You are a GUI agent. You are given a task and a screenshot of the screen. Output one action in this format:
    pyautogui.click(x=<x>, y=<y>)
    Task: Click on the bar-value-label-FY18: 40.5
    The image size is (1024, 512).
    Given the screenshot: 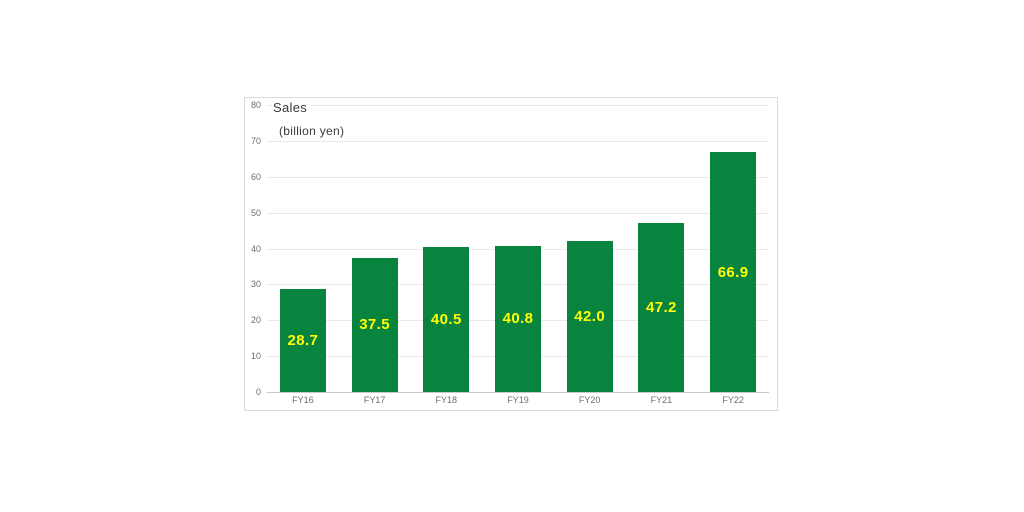 What is the action you would take?
    pyautogui.click(x=446, y=319)
    